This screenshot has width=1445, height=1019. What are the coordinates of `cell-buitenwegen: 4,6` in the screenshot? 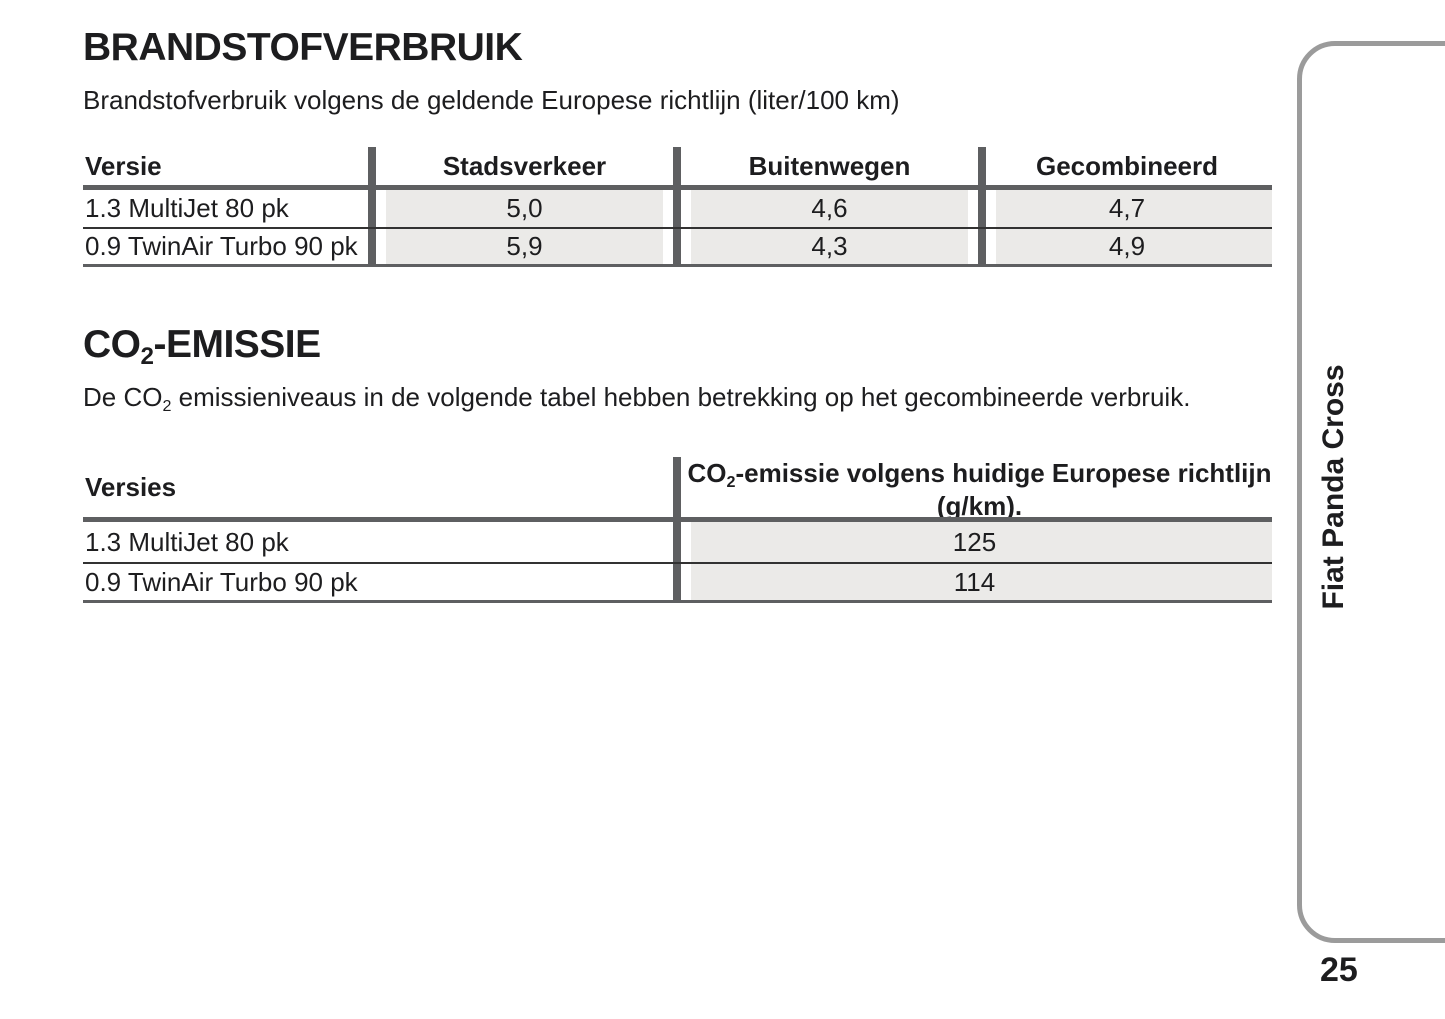 It's located at (829, 208).